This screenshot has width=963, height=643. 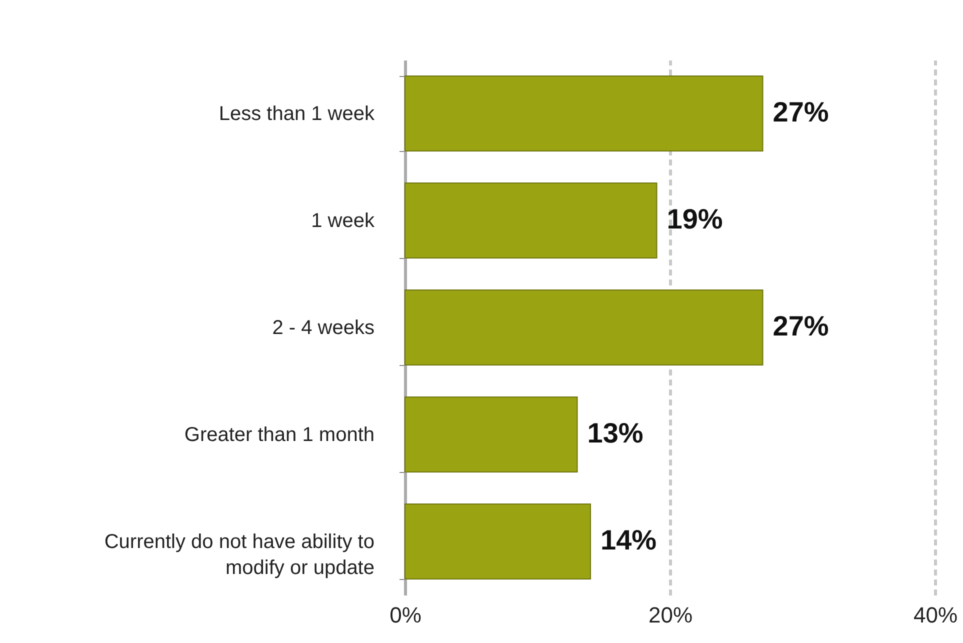 I want to click on data-label: 19%, so click(x=694, y=219).